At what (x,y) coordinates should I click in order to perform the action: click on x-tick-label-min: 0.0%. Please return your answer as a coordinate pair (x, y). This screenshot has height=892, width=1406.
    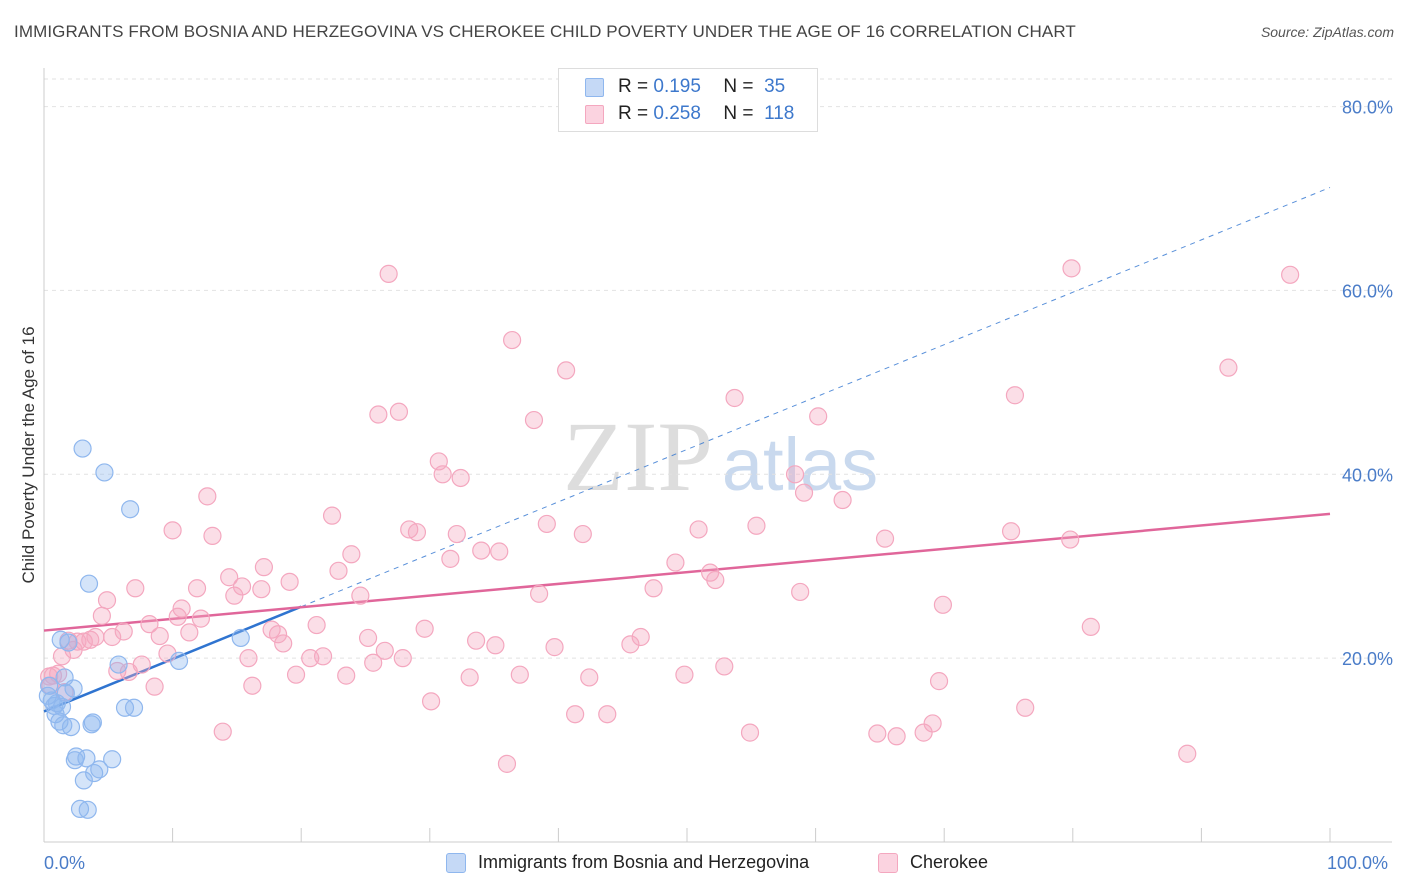
    Looking at the image, I should click on (65, 863).